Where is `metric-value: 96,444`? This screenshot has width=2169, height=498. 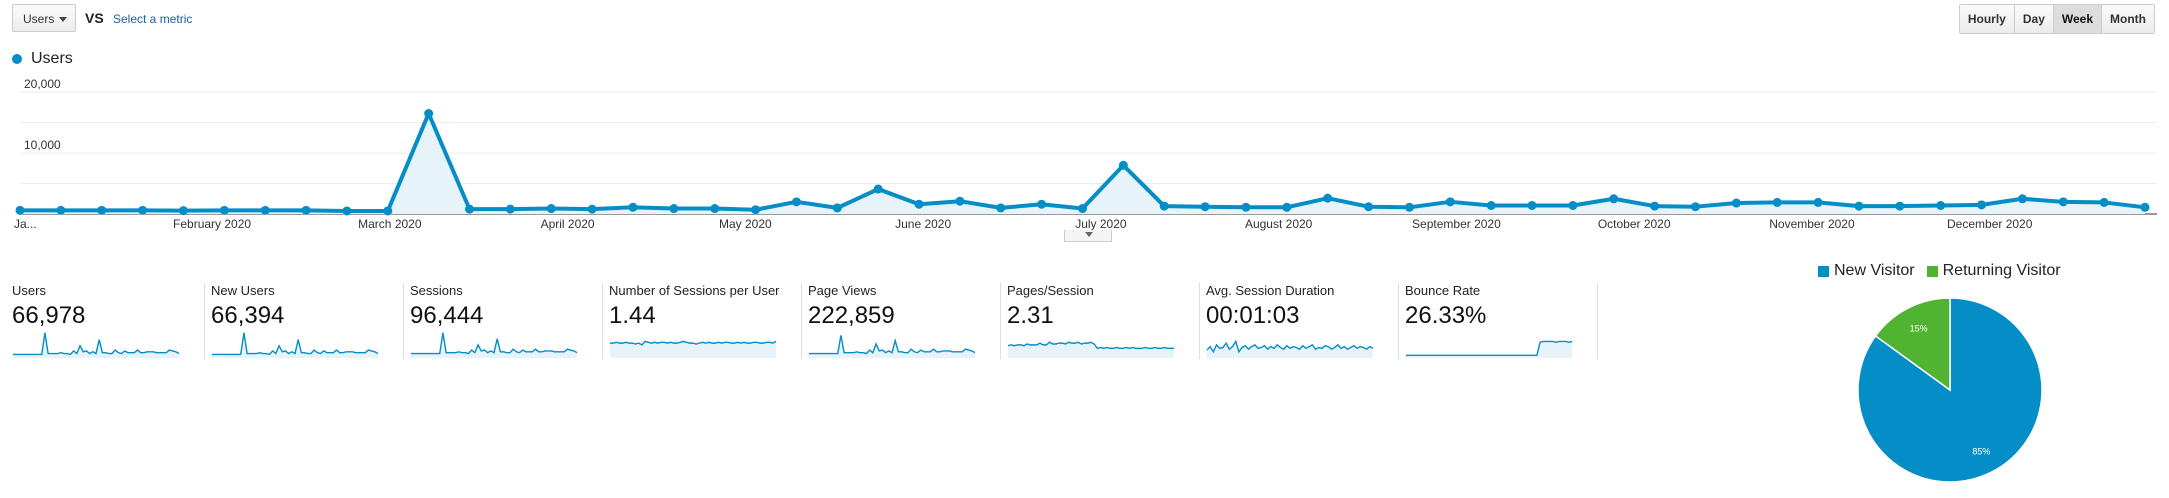
metric-value: 96,444 is located at coordinates (447, 315).